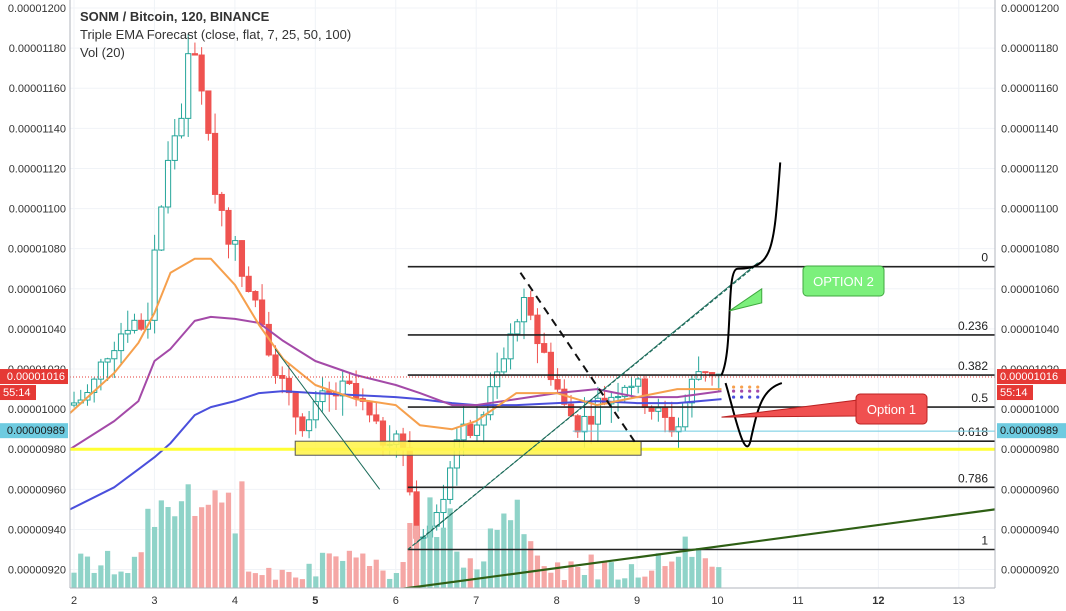 The width and height of the screenshot is (1066, 611). What do you see at coordinates (327, 419) in the screenshot?
I see `downtrend-line` at bounding box center [327, 419].